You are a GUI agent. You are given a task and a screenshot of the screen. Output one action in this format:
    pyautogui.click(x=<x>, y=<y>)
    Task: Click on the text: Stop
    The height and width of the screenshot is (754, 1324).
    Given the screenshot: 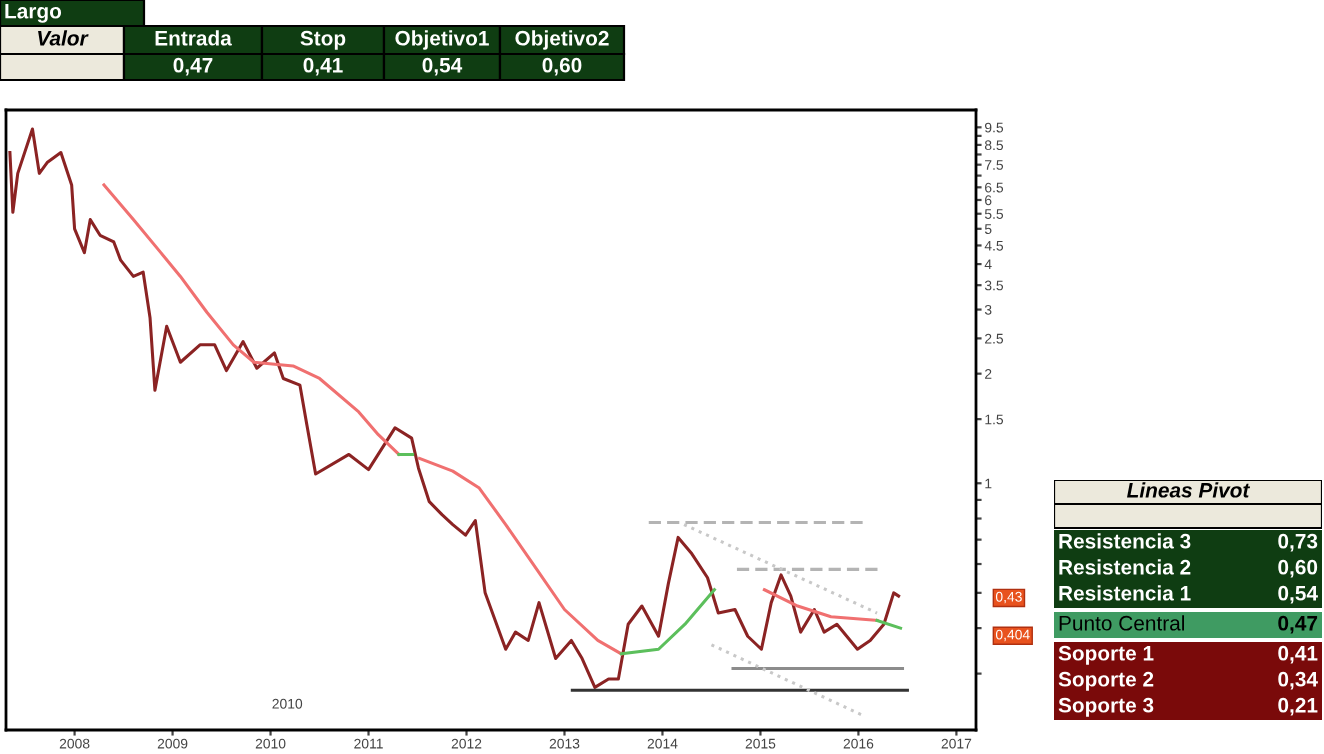 What is the action you would take?
    pyautogui.click(x=323, y=40)
    